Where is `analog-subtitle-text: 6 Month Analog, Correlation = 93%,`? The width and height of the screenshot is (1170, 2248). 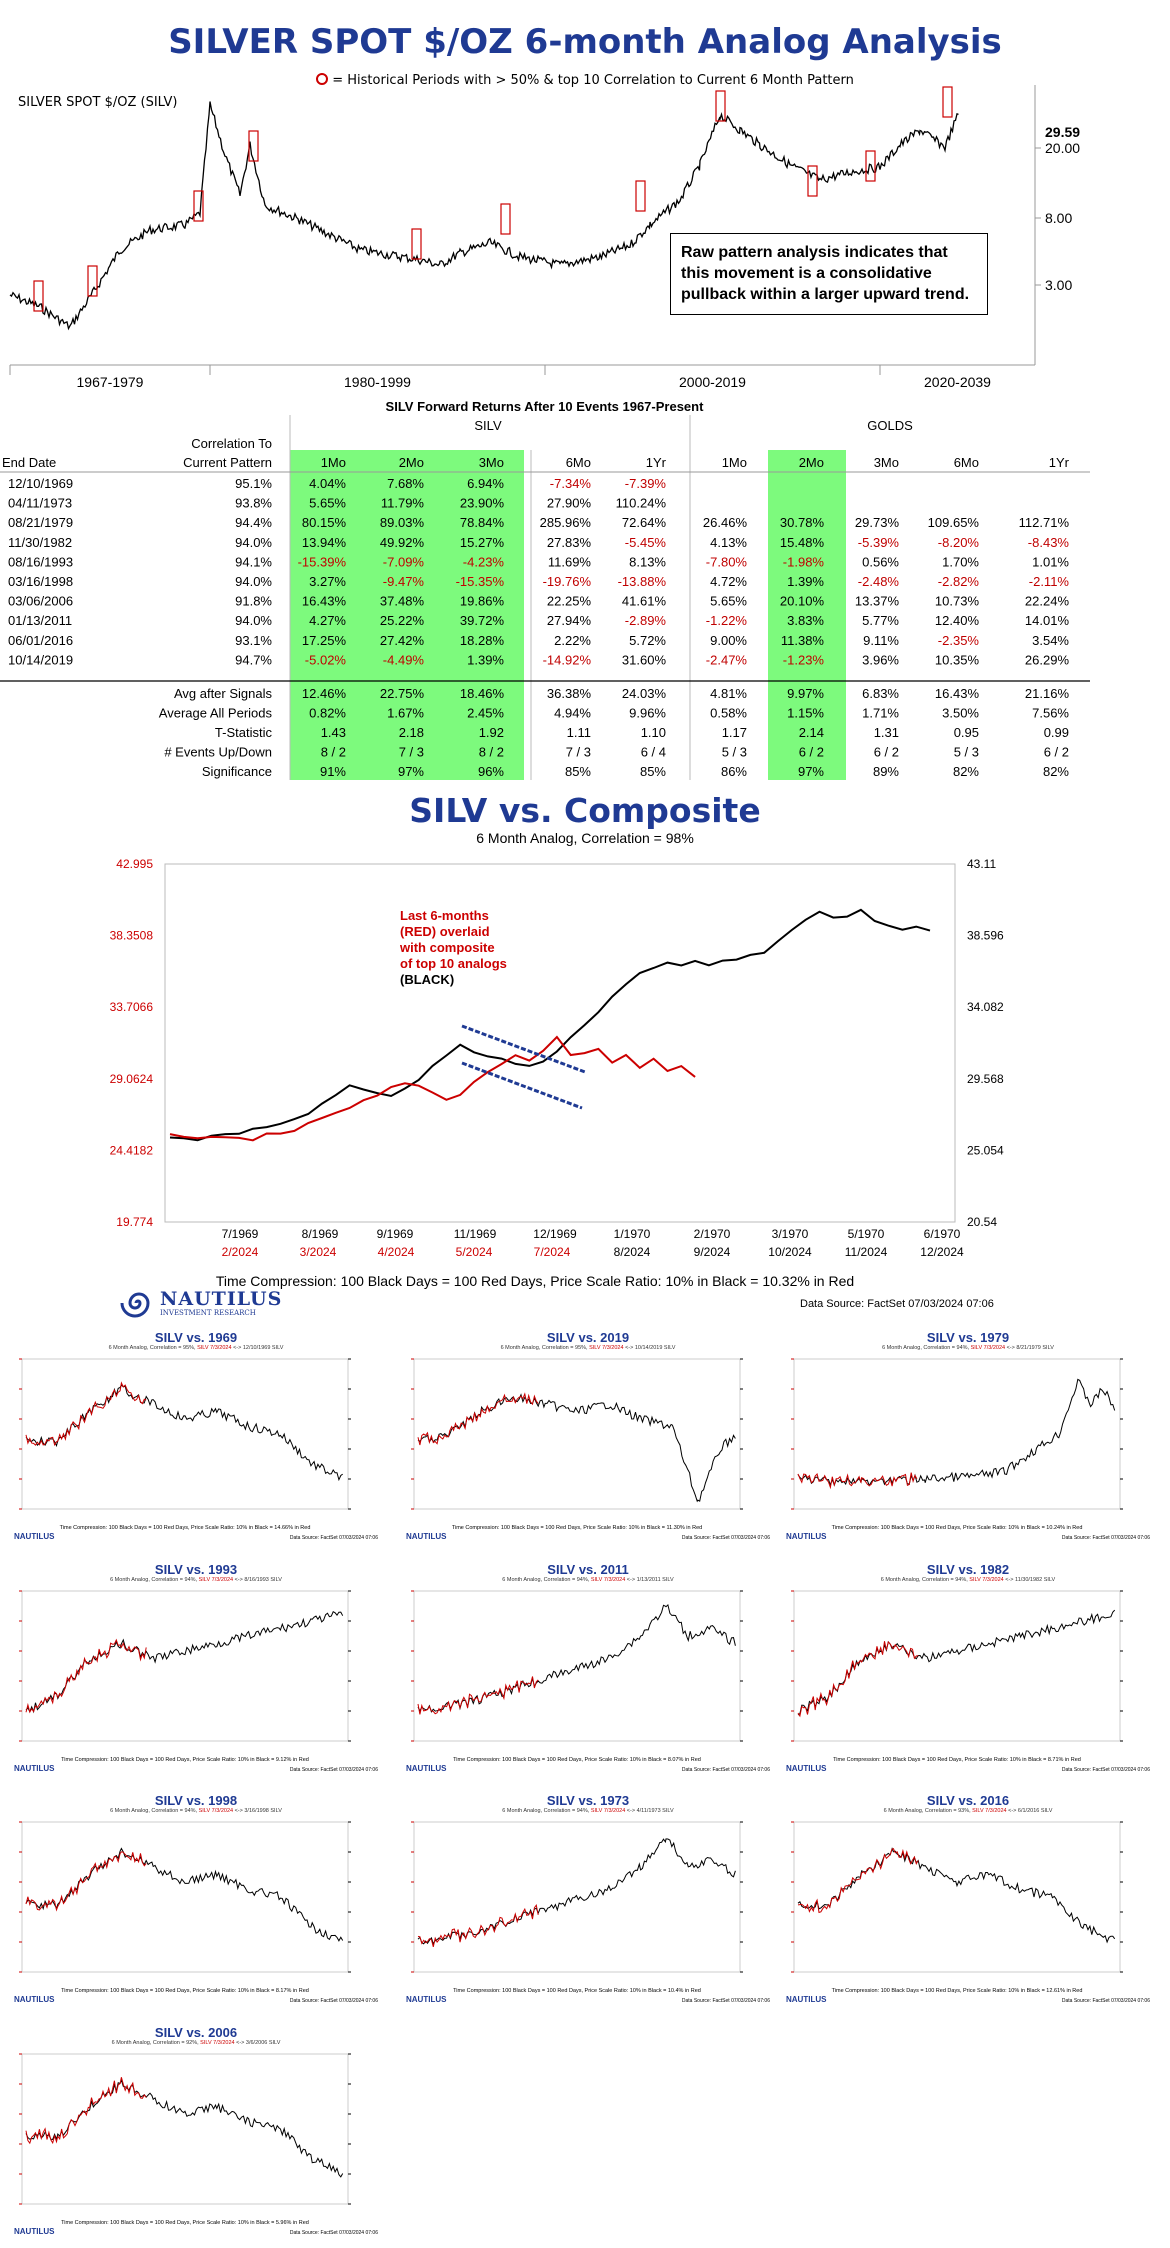
analog-subtitle-text: 6 Month Analog, Correlation = 93%, is located at coordinates (928, 1811).